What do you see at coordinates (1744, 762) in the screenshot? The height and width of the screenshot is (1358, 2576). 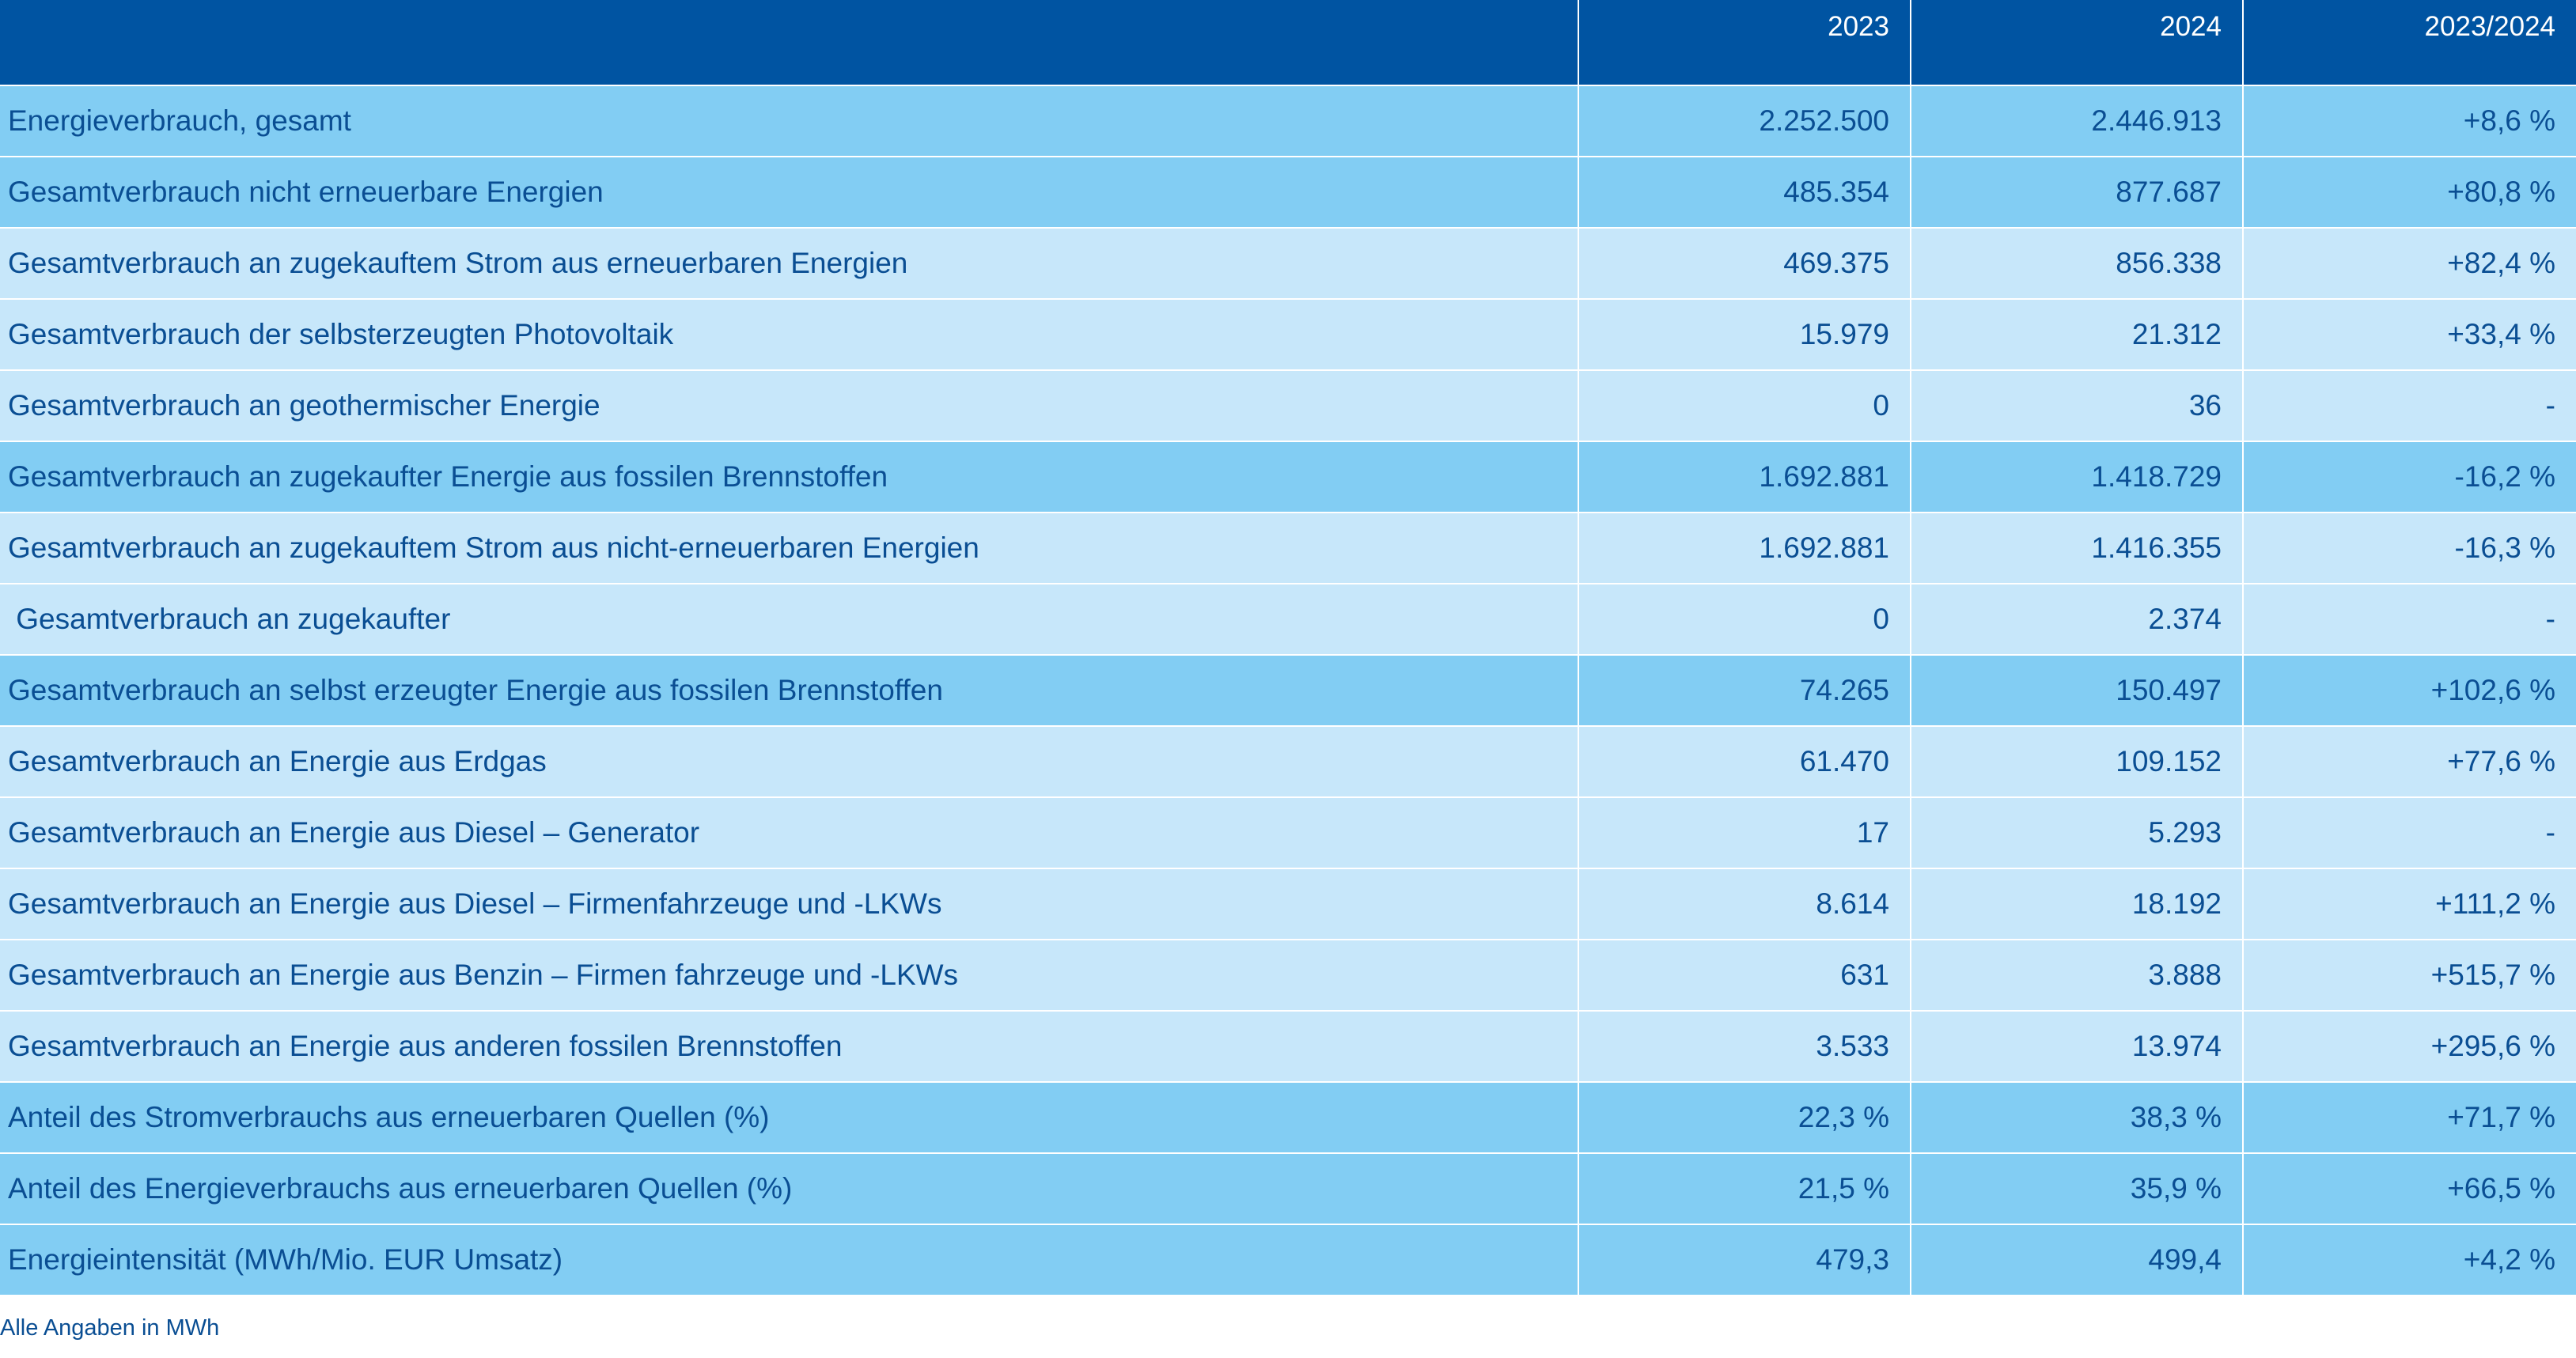 I see `value-2023: 61.470` at bounding box center [1744, 762].